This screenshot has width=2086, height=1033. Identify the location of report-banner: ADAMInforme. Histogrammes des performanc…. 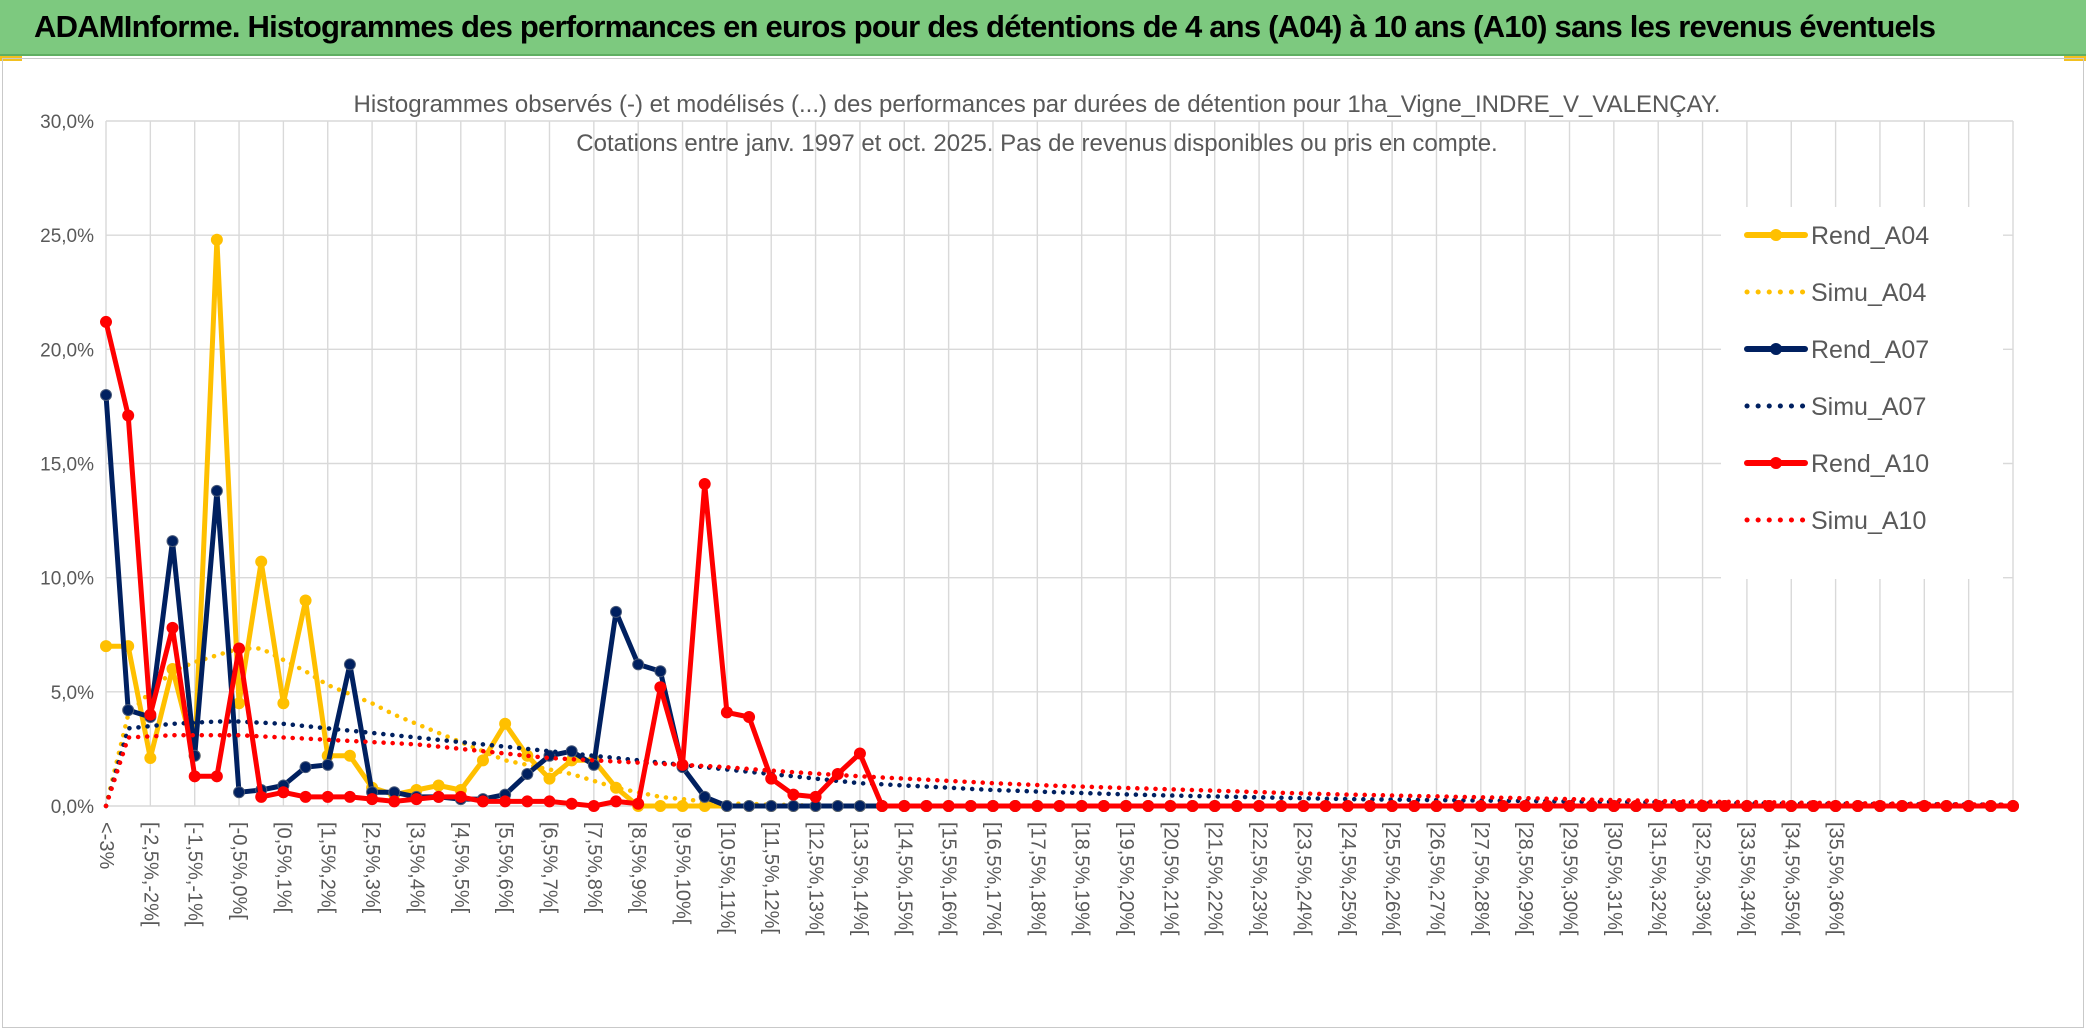
(1043, 28).